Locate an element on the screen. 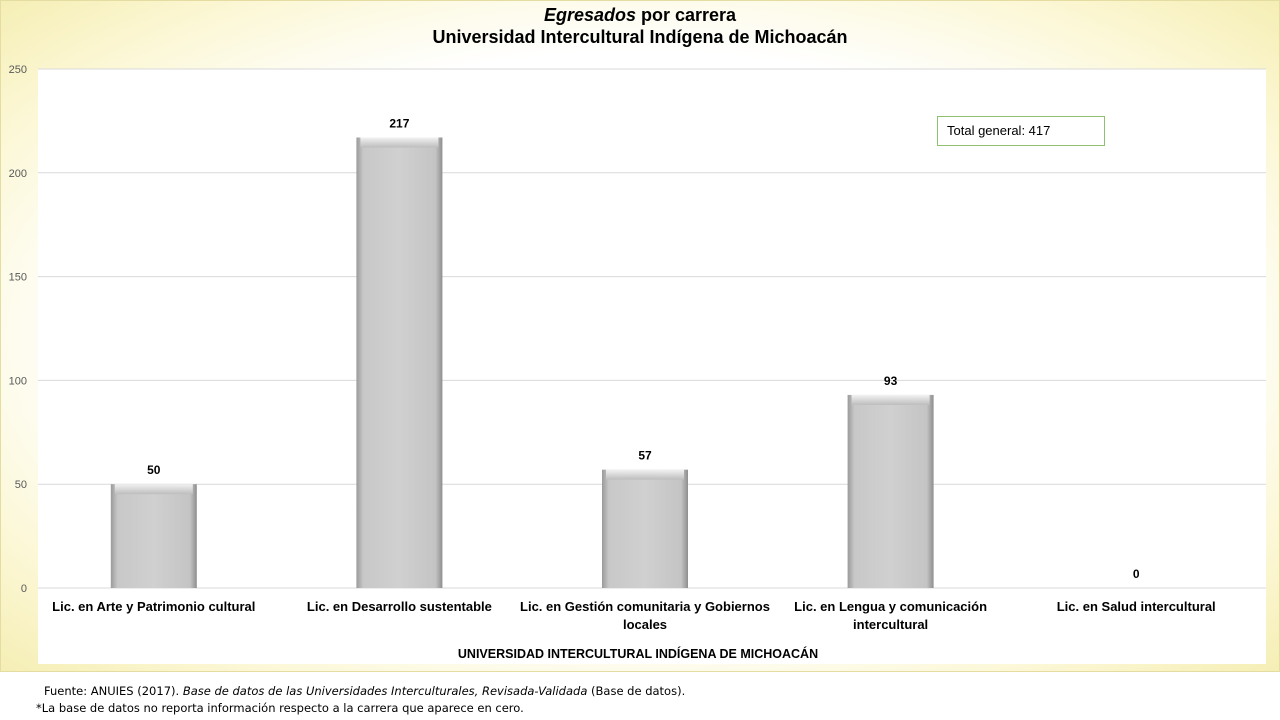 The image size is (1280, 720). y-tick-label: 200 is located at coordinates (18, 174).